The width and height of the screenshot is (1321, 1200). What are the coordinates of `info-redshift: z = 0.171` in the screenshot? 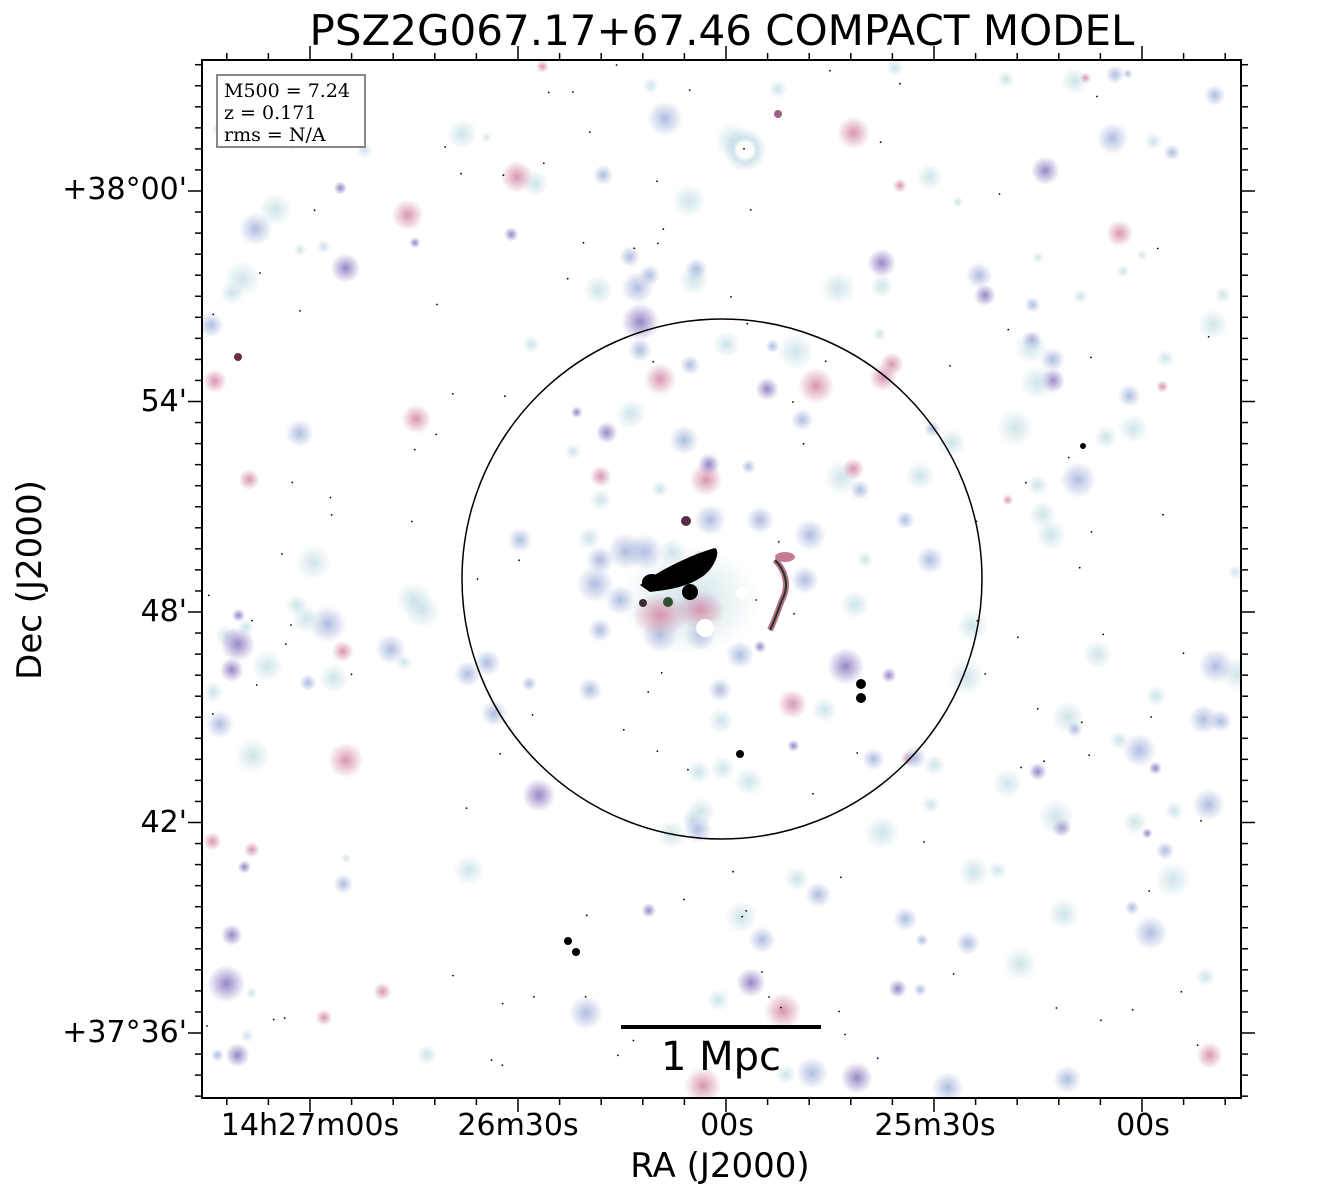 It's located at (270, 113).